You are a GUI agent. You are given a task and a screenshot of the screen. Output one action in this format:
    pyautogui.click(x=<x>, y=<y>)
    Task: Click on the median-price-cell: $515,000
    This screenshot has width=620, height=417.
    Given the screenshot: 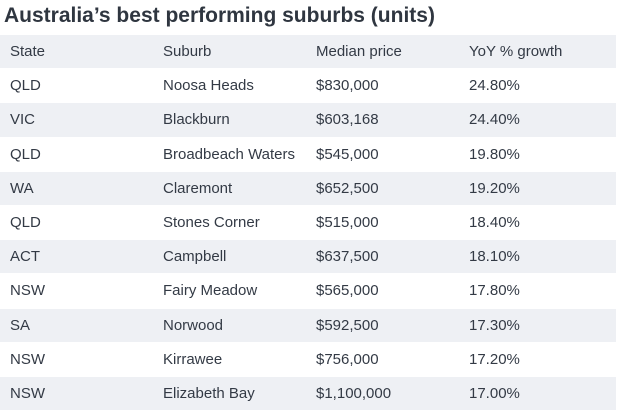 What is the action you would take?
    pyautogui.click(x=347, y=223)
    